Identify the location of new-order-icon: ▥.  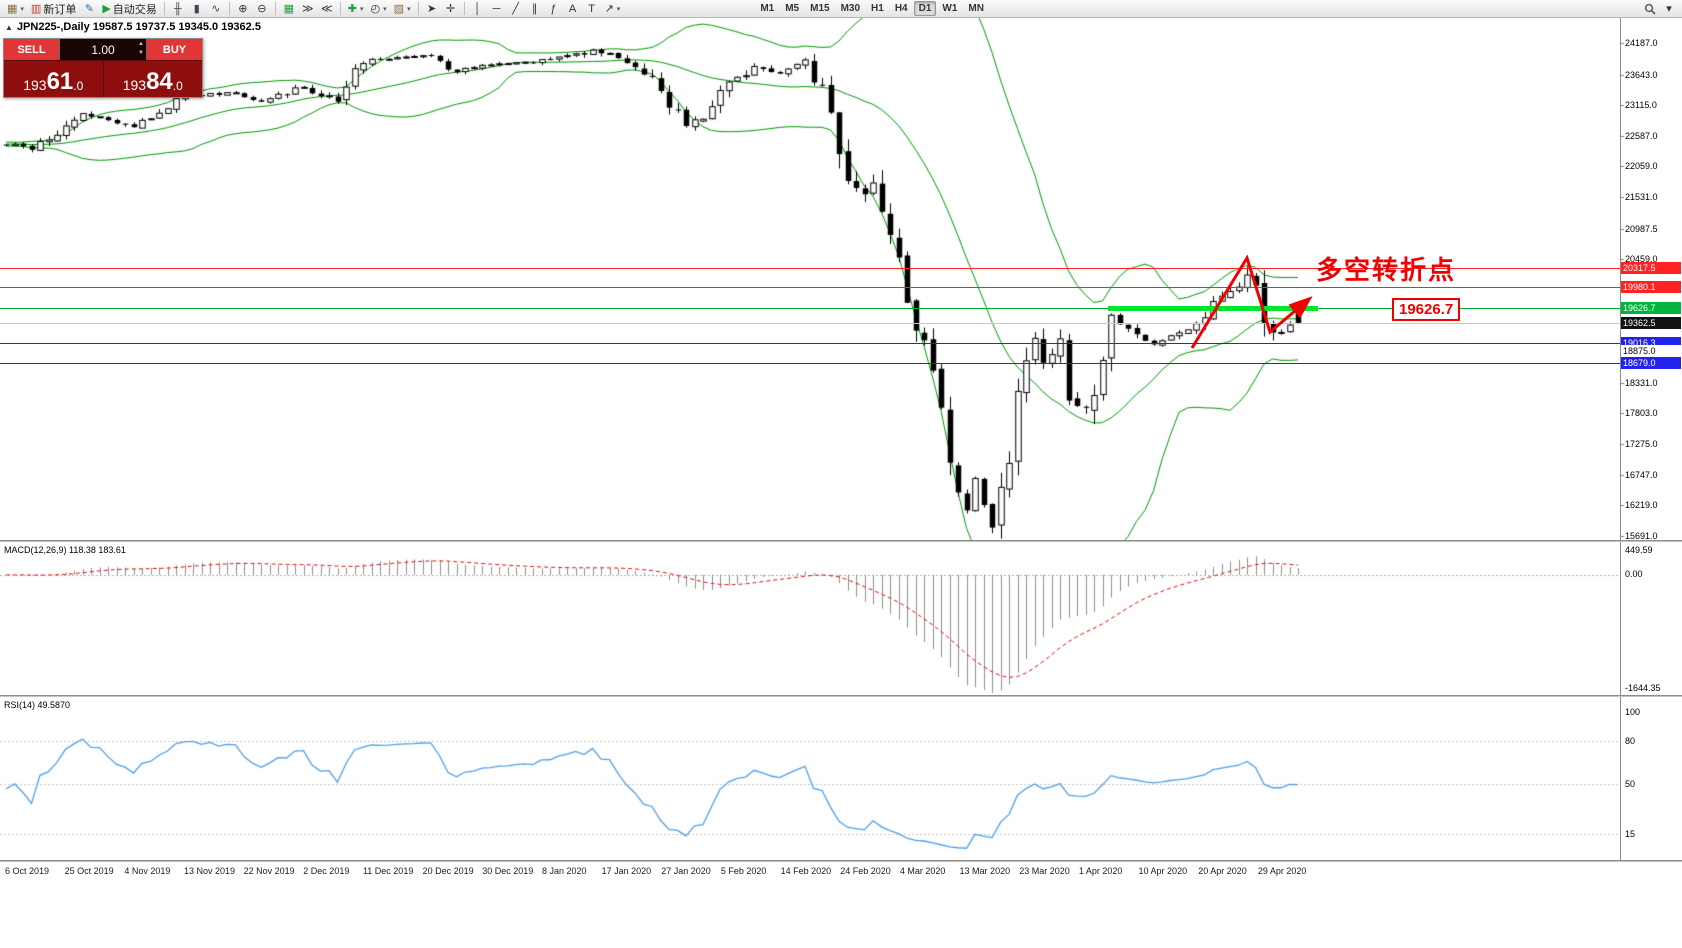
(36, 9).